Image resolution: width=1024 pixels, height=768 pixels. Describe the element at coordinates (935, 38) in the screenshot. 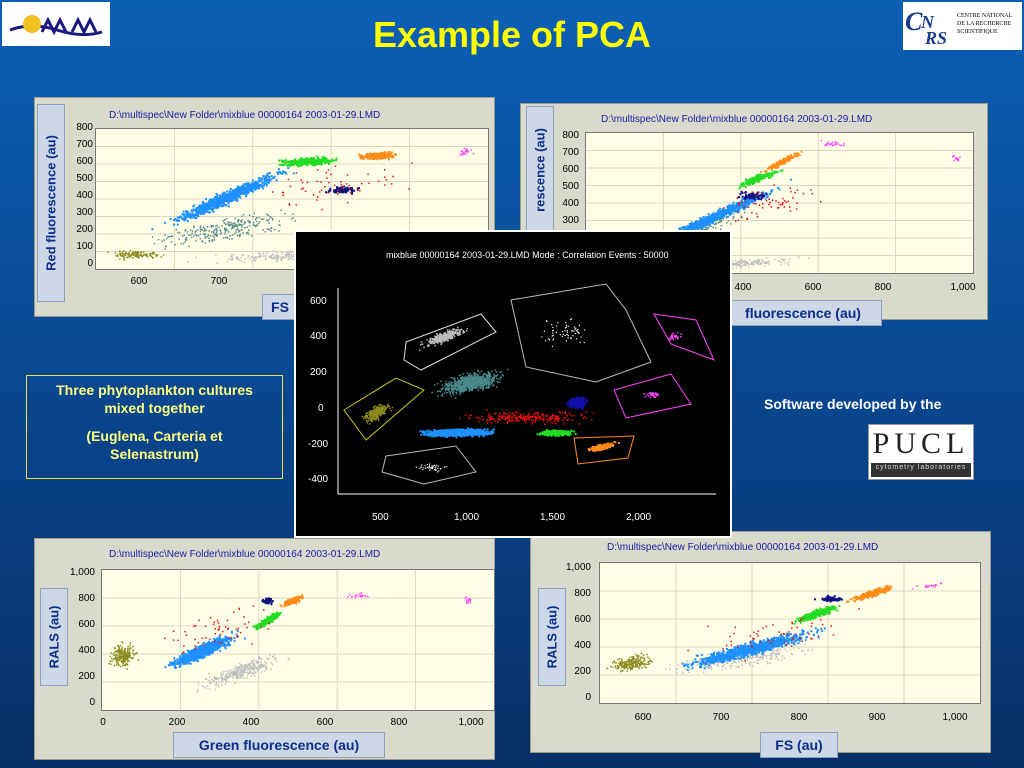

I see `svg-text: RS` at that location.